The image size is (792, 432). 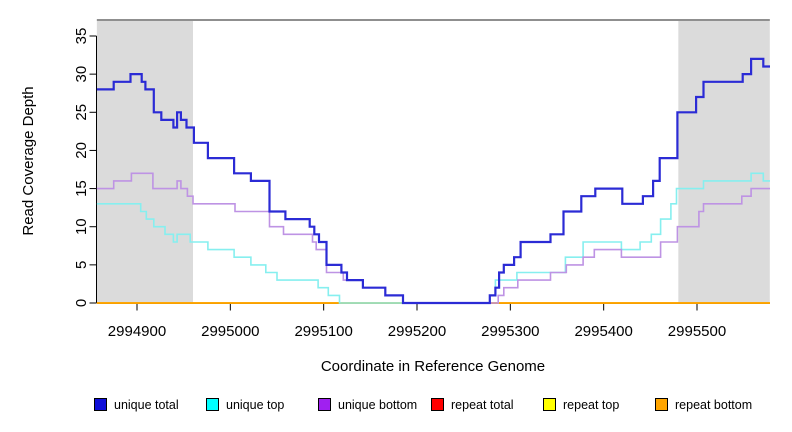 I want to click on x-tick-label: 2995000, so click(x=230, y=331).